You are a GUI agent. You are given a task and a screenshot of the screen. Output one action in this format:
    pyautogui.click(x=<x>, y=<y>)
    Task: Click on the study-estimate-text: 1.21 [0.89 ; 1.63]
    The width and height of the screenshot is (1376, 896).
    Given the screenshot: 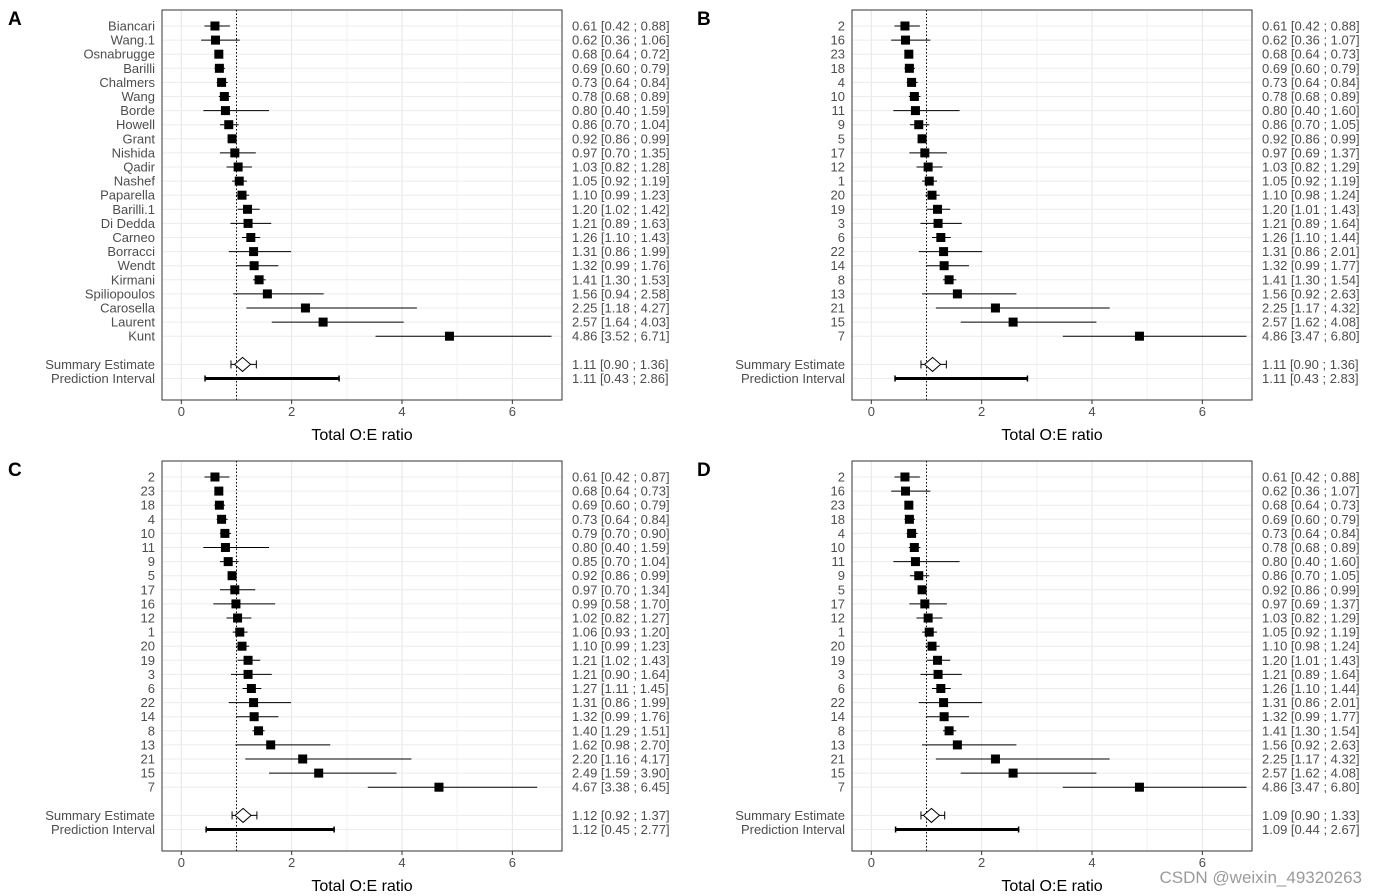 What is the action you would take?
    pyautogui.click(x=621, y=223)
    